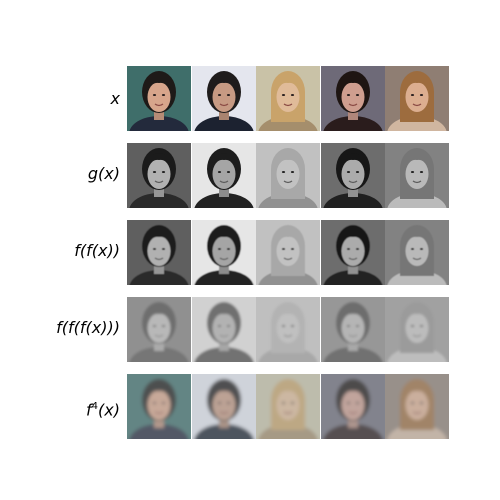  I want to click on row-label-part: x, so click(115, 98).